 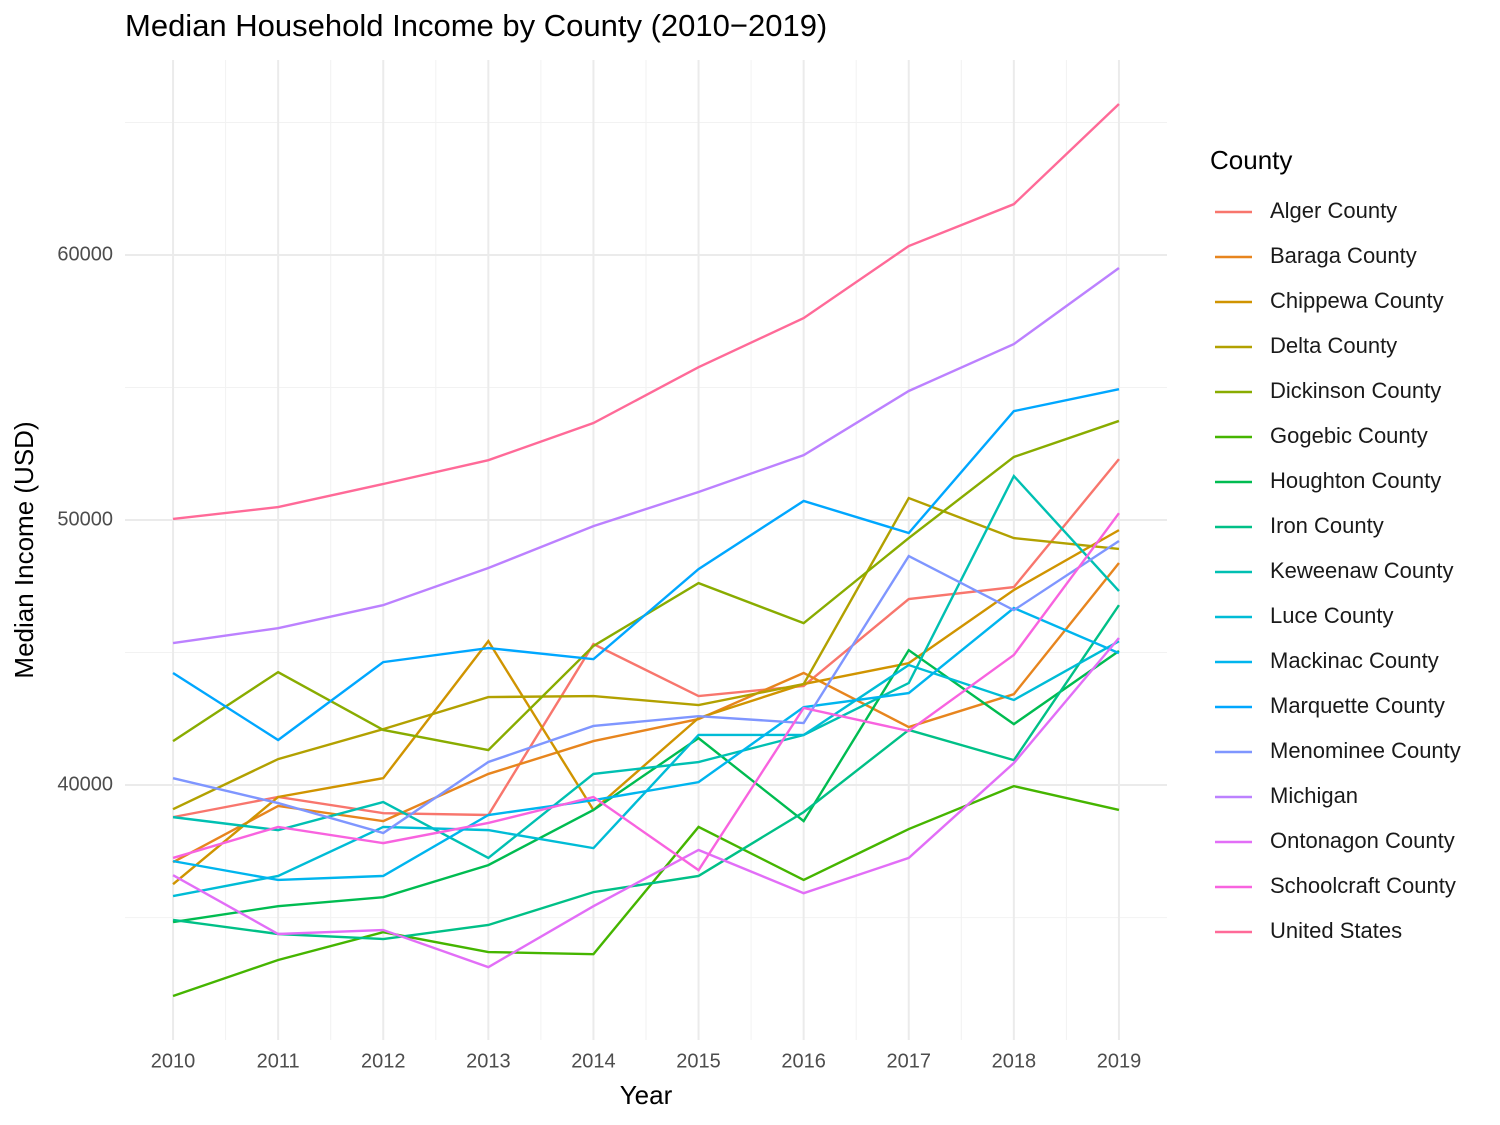 What do you see at coordinates (646, 1095) in the screenshot?
I see `x-axis-title: Year` at bounding box center [646, 1095].